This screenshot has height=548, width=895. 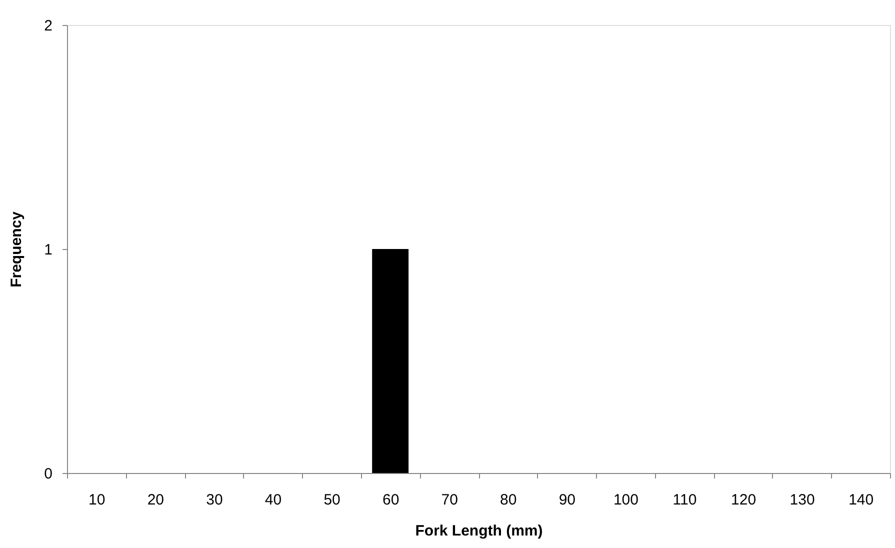 I want to click on x-tick-label: 90, so click(x=567, y=500).